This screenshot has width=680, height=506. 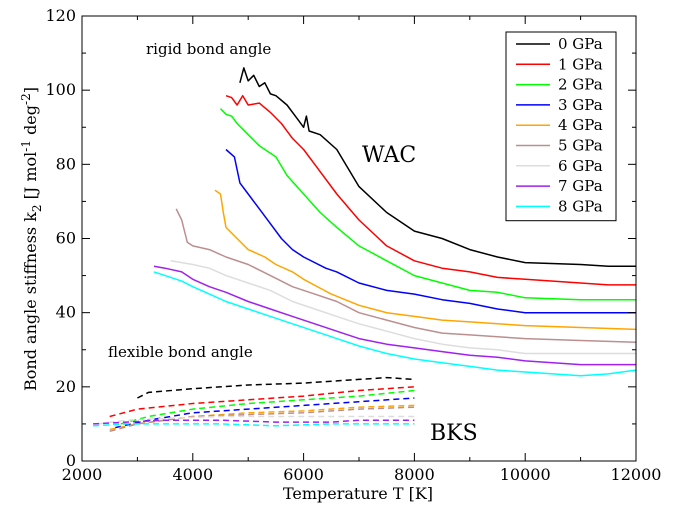 I want to click on legend-label: 4 GPa, so click(x=580, y=125).